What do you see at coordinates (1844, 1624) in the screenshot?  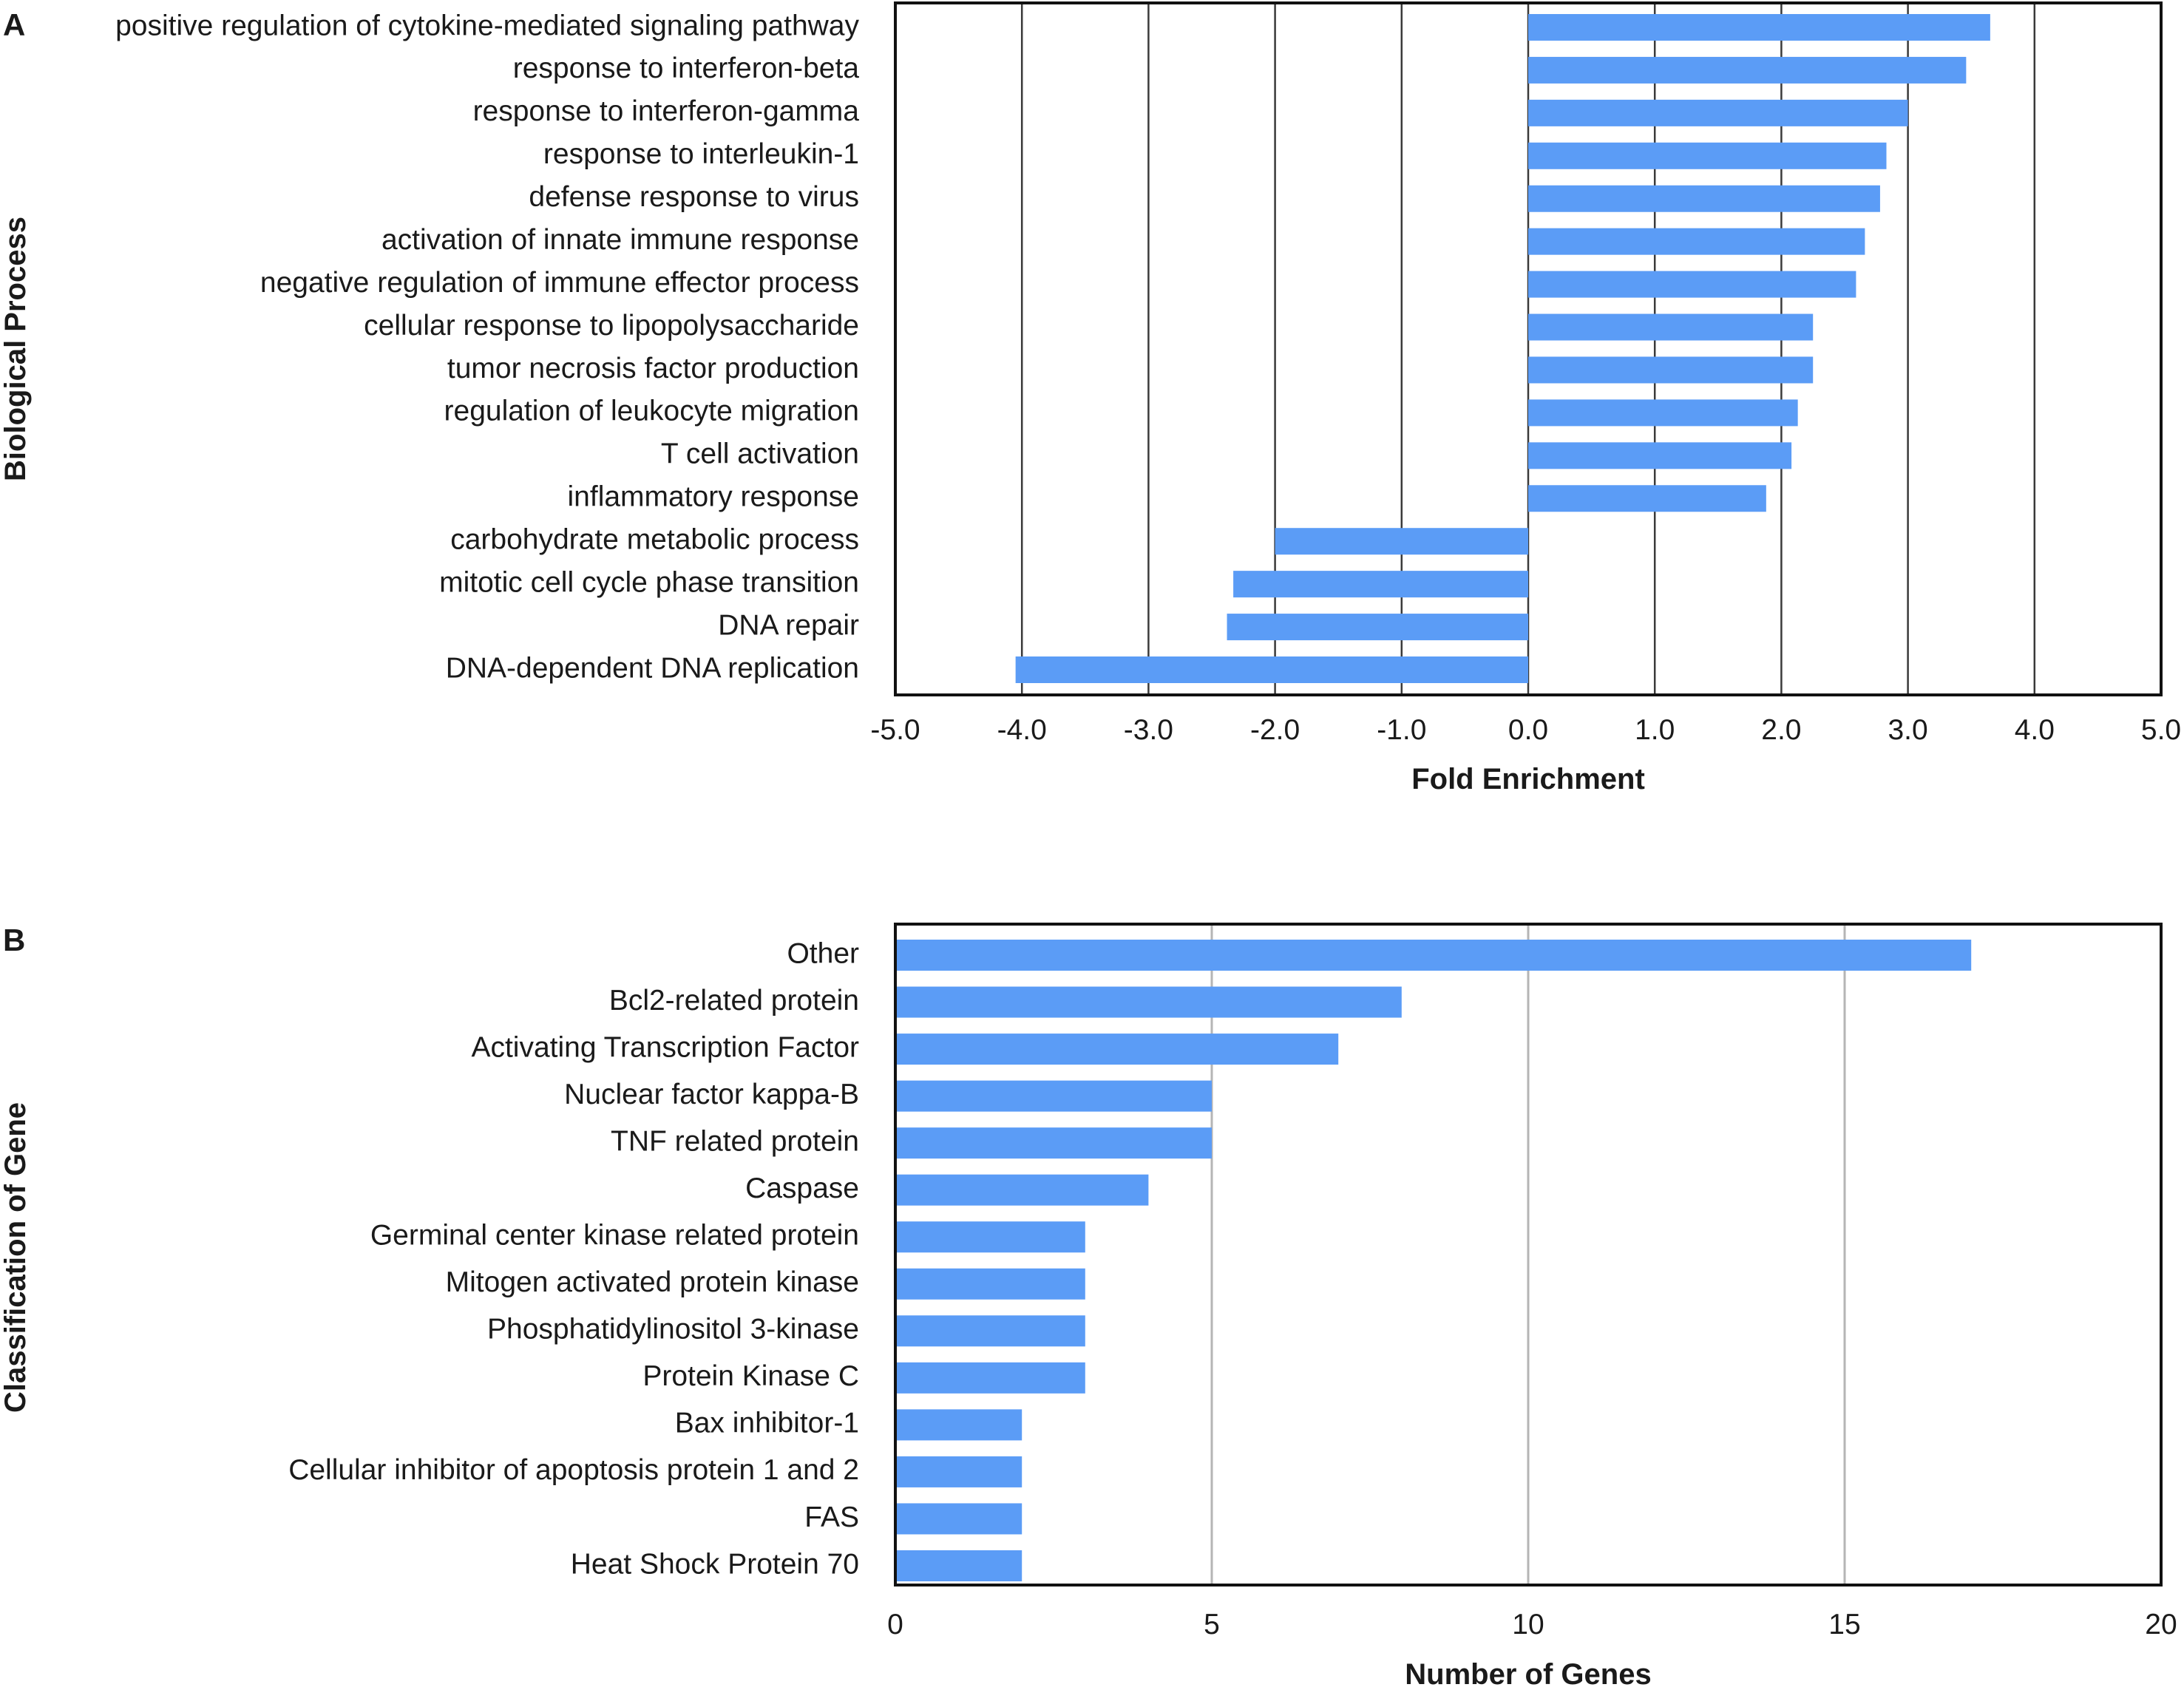 I see `tick-label: 15` at bounding box center [1844, 1624].